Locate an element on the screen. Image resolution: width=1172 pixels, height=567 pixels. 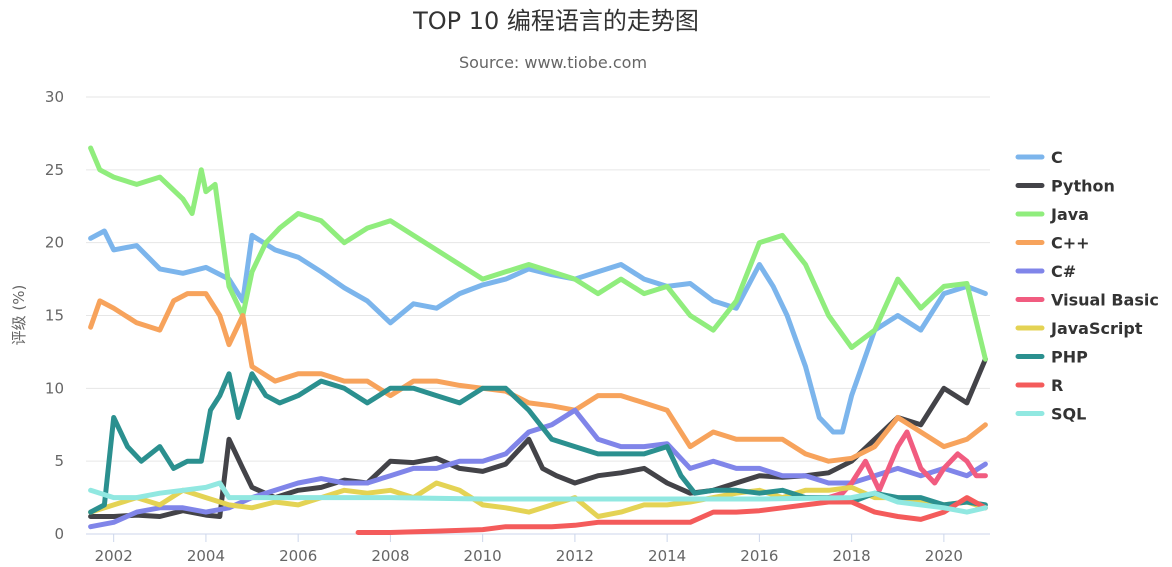
legend-label: R is located at coordinates (1057, 385).